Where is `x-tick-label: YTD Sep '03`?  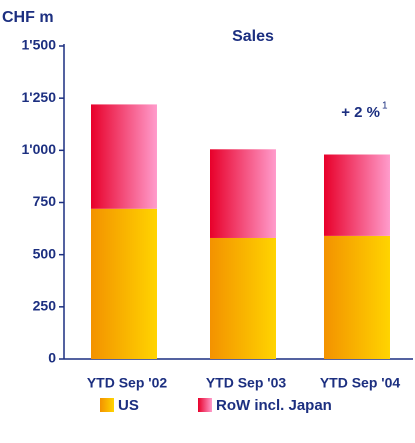
x-tick-label: YTD Sep '03 is located at coordinates (246, 383).